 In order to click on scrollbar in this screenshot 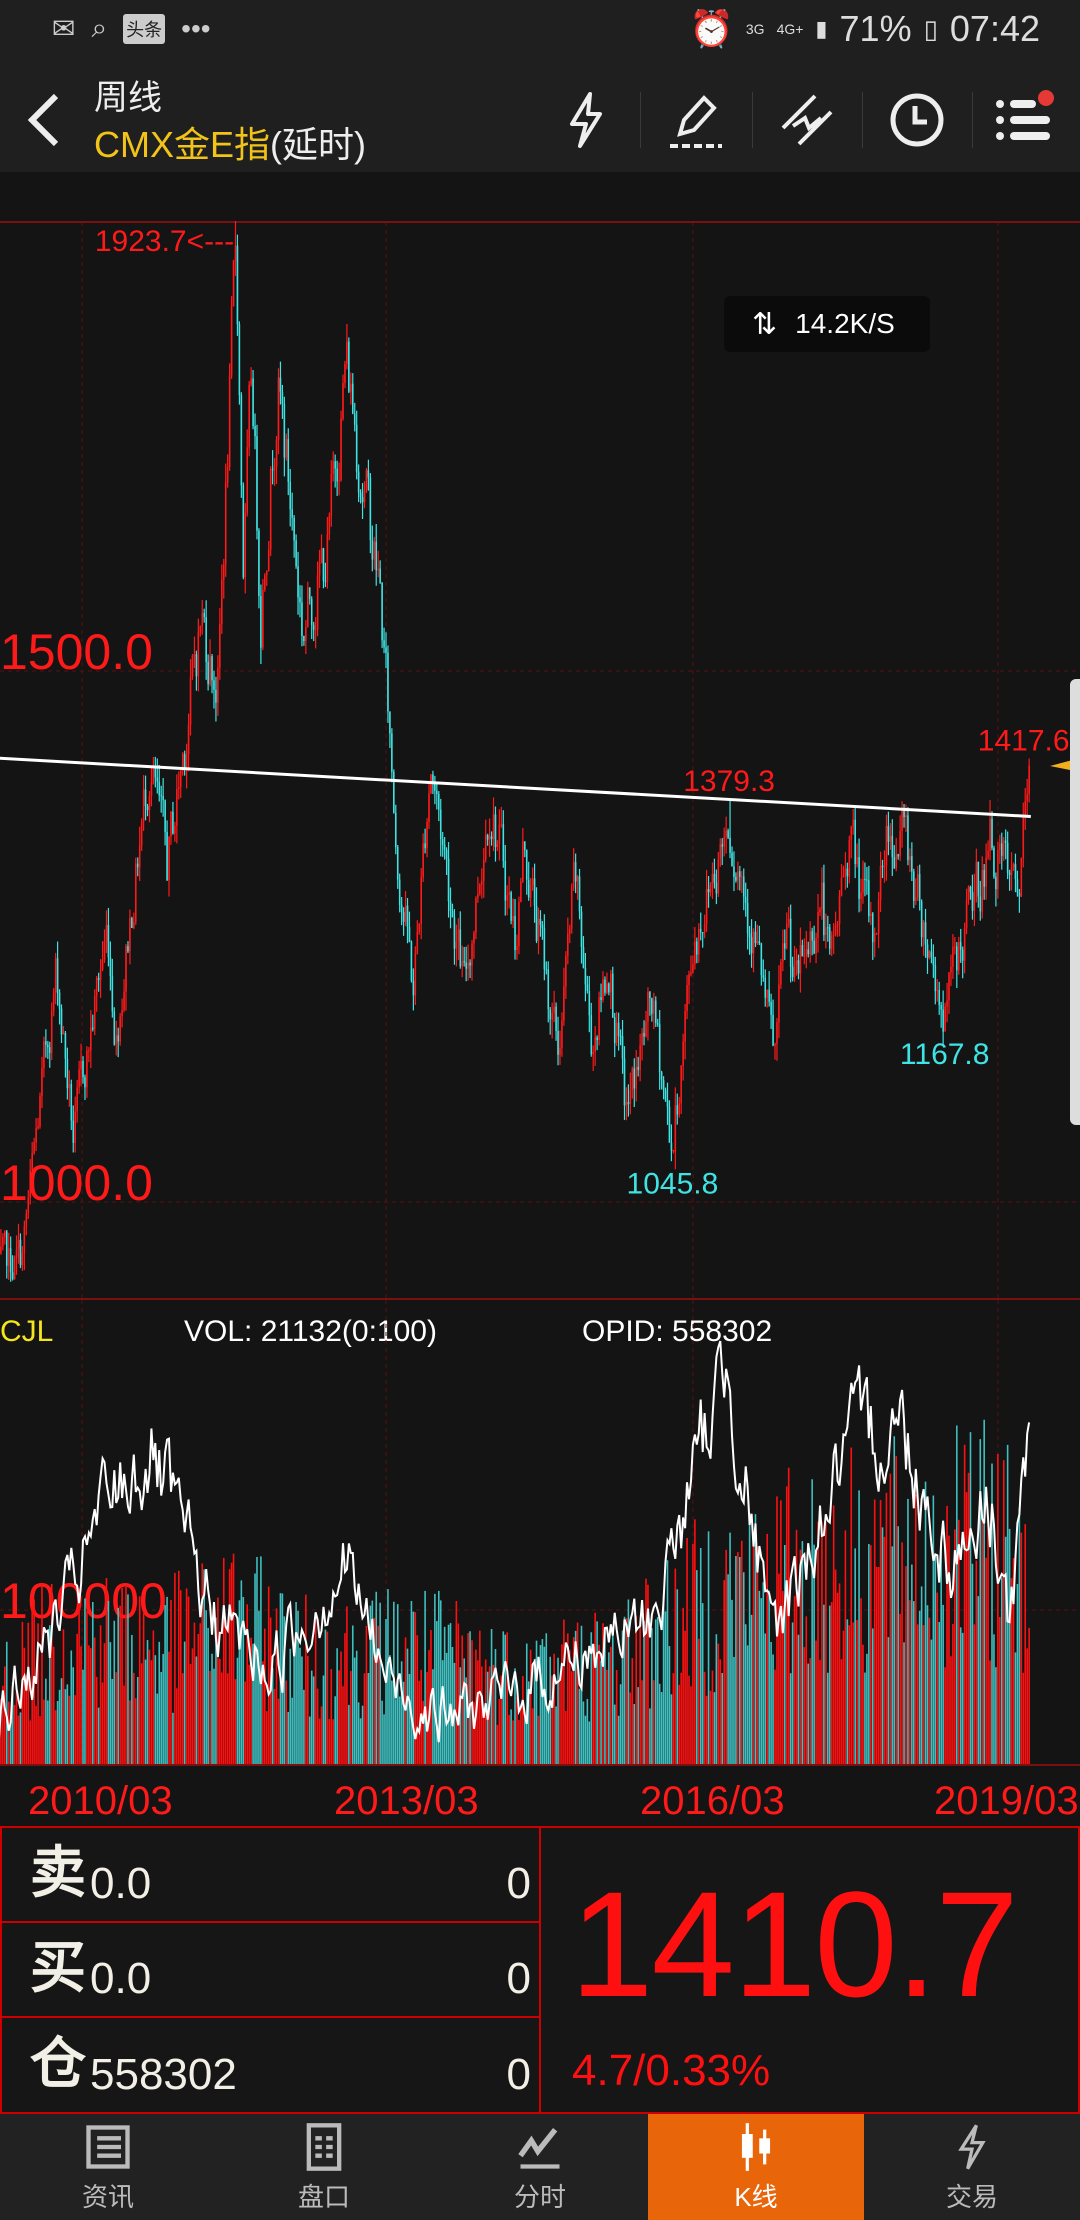, I will do `click(1075, 902)`.